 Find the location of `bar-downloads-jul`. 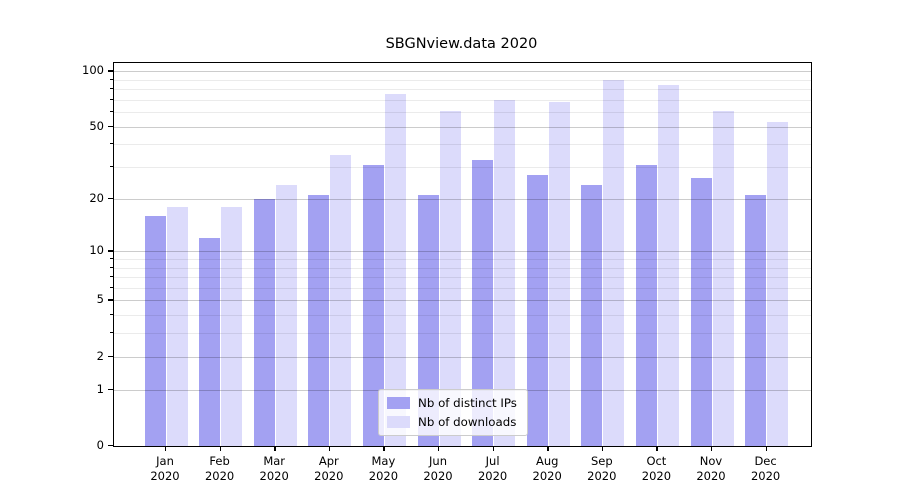

bar-downloads-jul is located at coordinates (505, 272).